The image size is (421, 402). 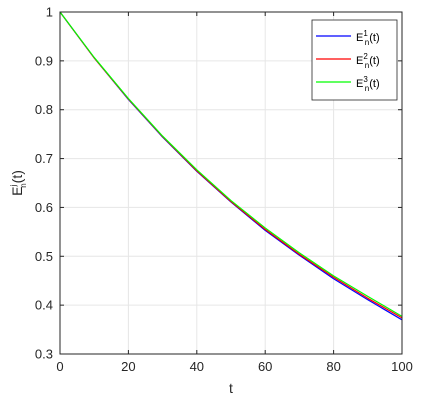 I want to click on x-tick-label: 80, so click(x=333, y=366).